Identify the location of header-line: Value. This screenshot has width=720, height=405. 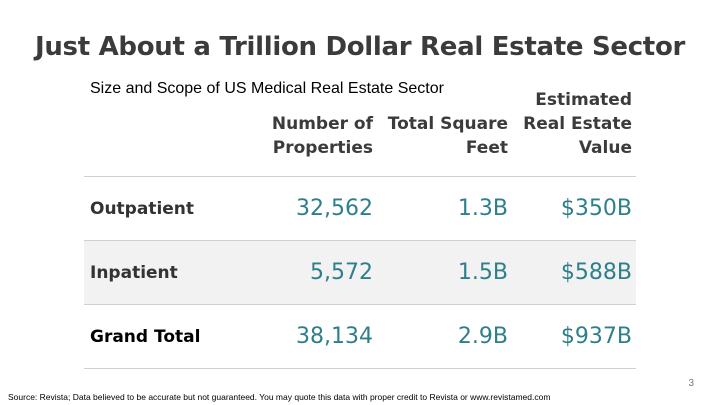
(605, 148).